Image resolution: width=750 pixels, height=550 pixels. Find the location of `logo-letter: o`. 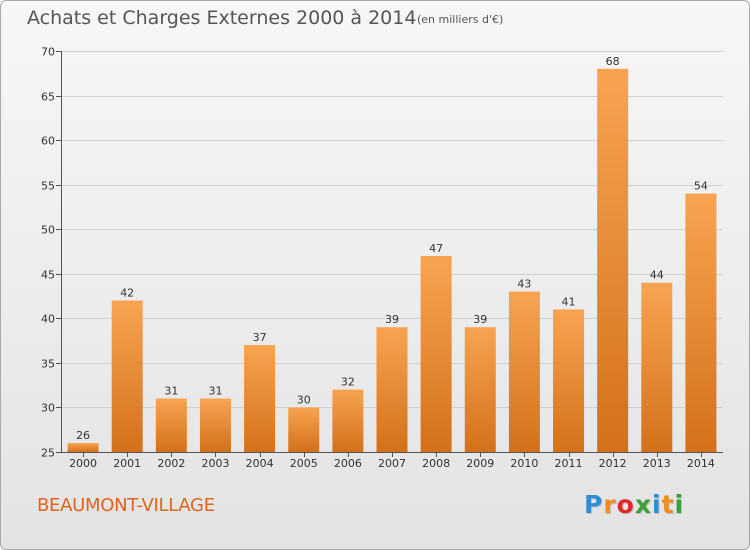

logo-letter: o is located at coordinates (625, 504).